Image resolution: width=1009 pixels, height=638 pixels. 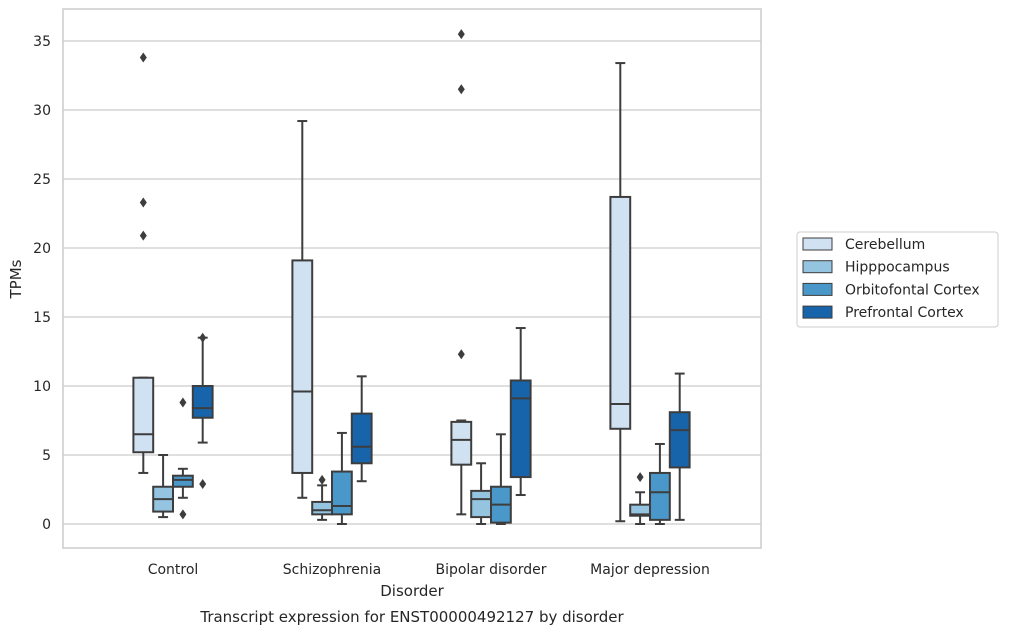 I want to click on y-tick-label: 15, so click(x=42, y=318).